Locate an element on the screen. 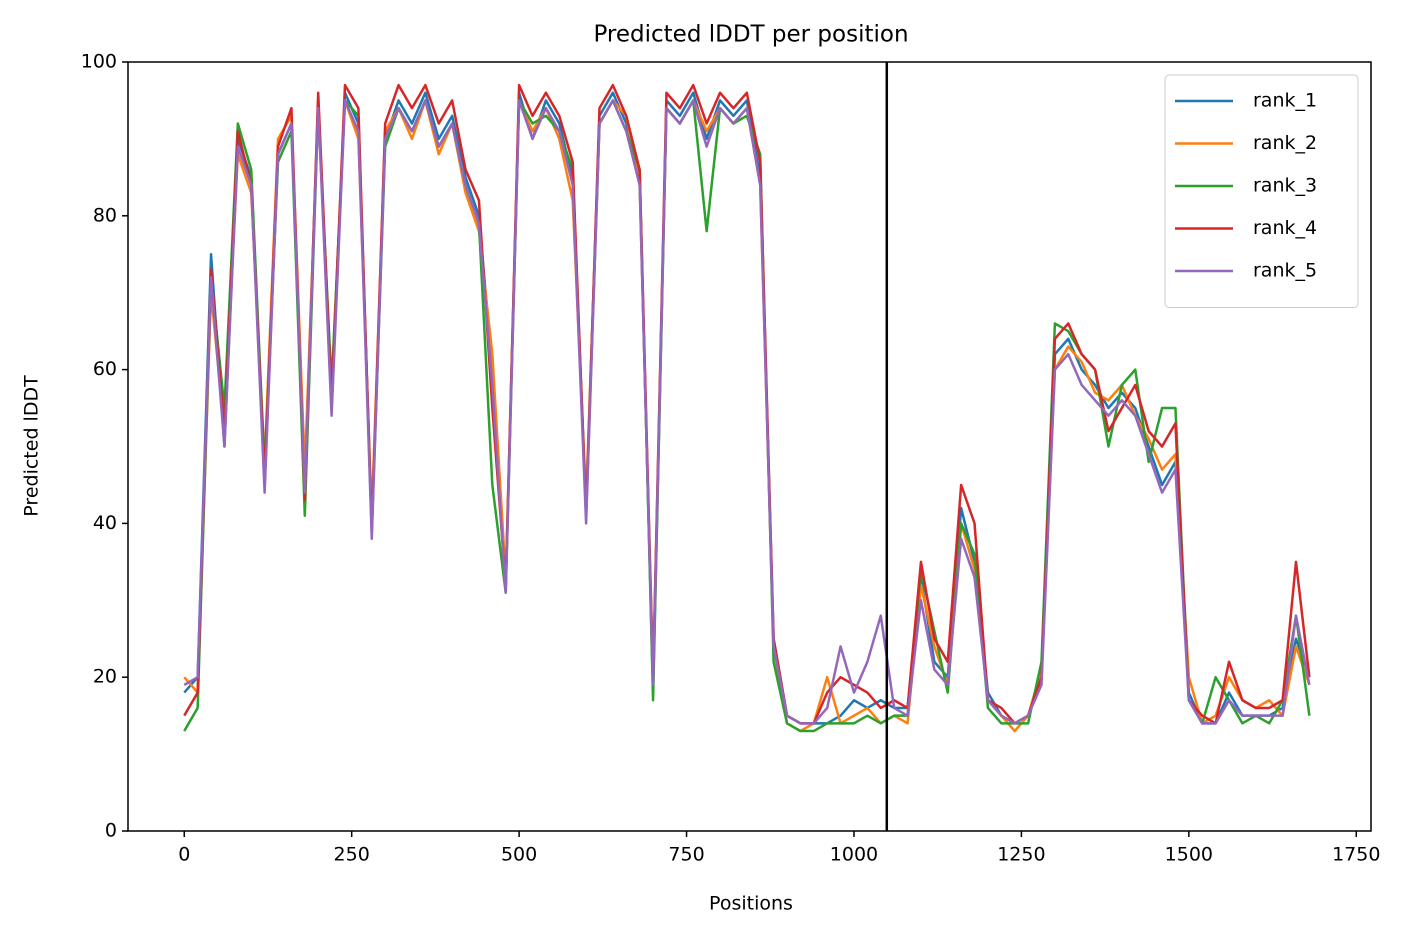 Image resolution: width=1413 pixels, height=943 pixels. y-tick-label: 60 is located at coordinates (105, 369).